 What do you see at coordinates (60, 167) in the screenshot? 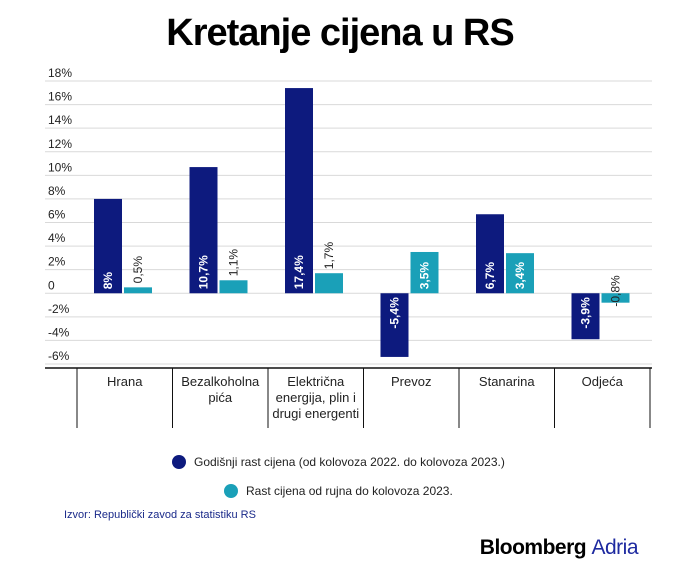
I see `y-tick-label: 10%` at bounding box center [60, 167].